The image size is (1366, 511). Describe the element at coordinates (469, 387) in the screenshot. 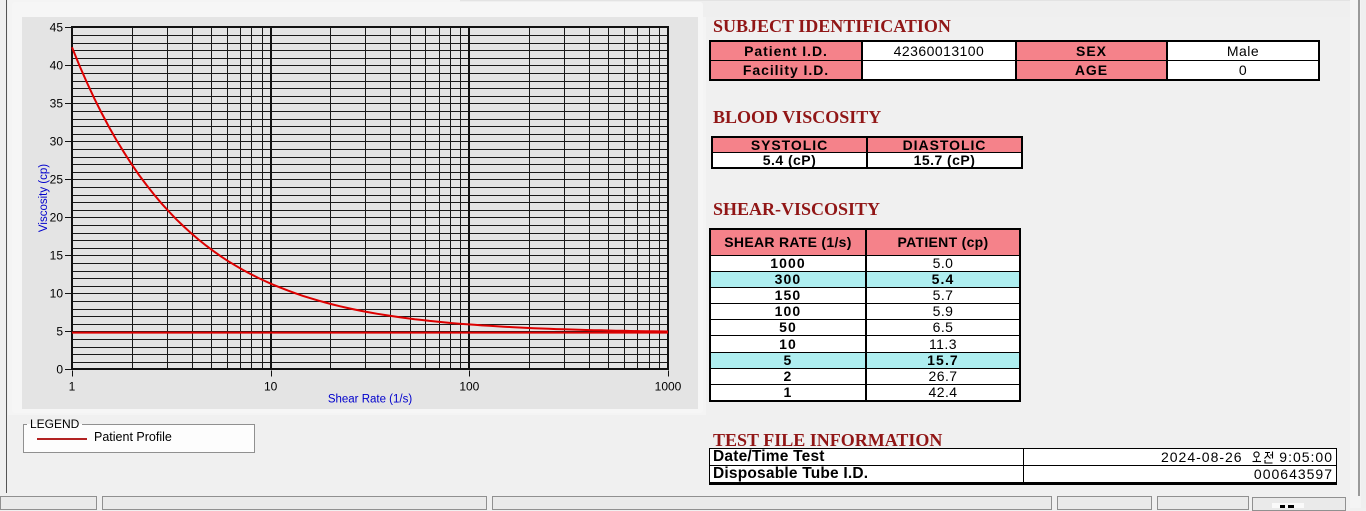

I see `svg-text: 100` at that location.